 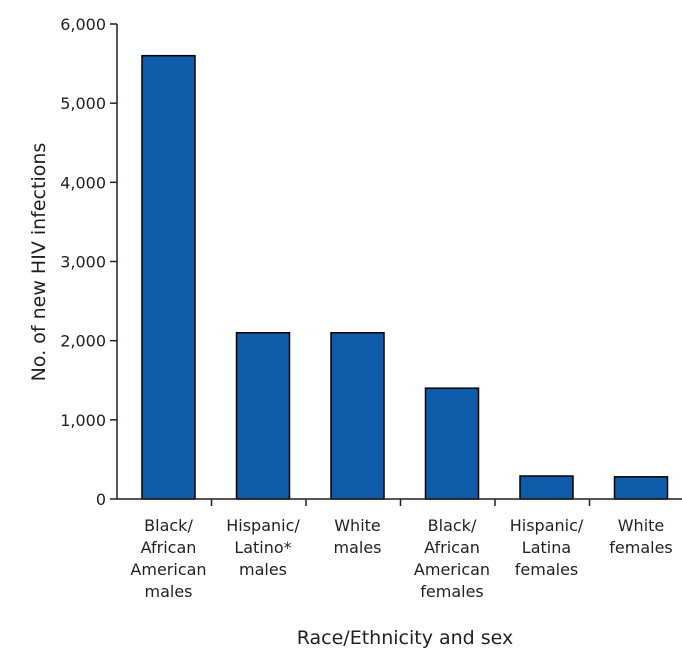 I want to click on category-label: Hispanic/Latino* males, so click(x=263, y=547).